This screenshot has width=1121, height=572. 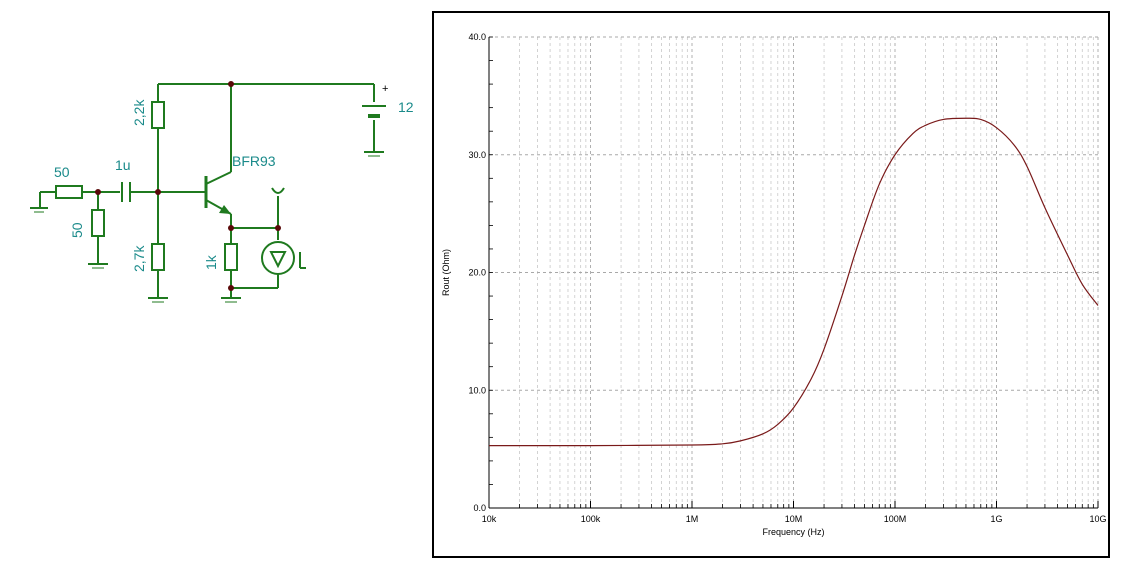 I want to click on y-tick-label: 0.0, so click(x=479, y=508).